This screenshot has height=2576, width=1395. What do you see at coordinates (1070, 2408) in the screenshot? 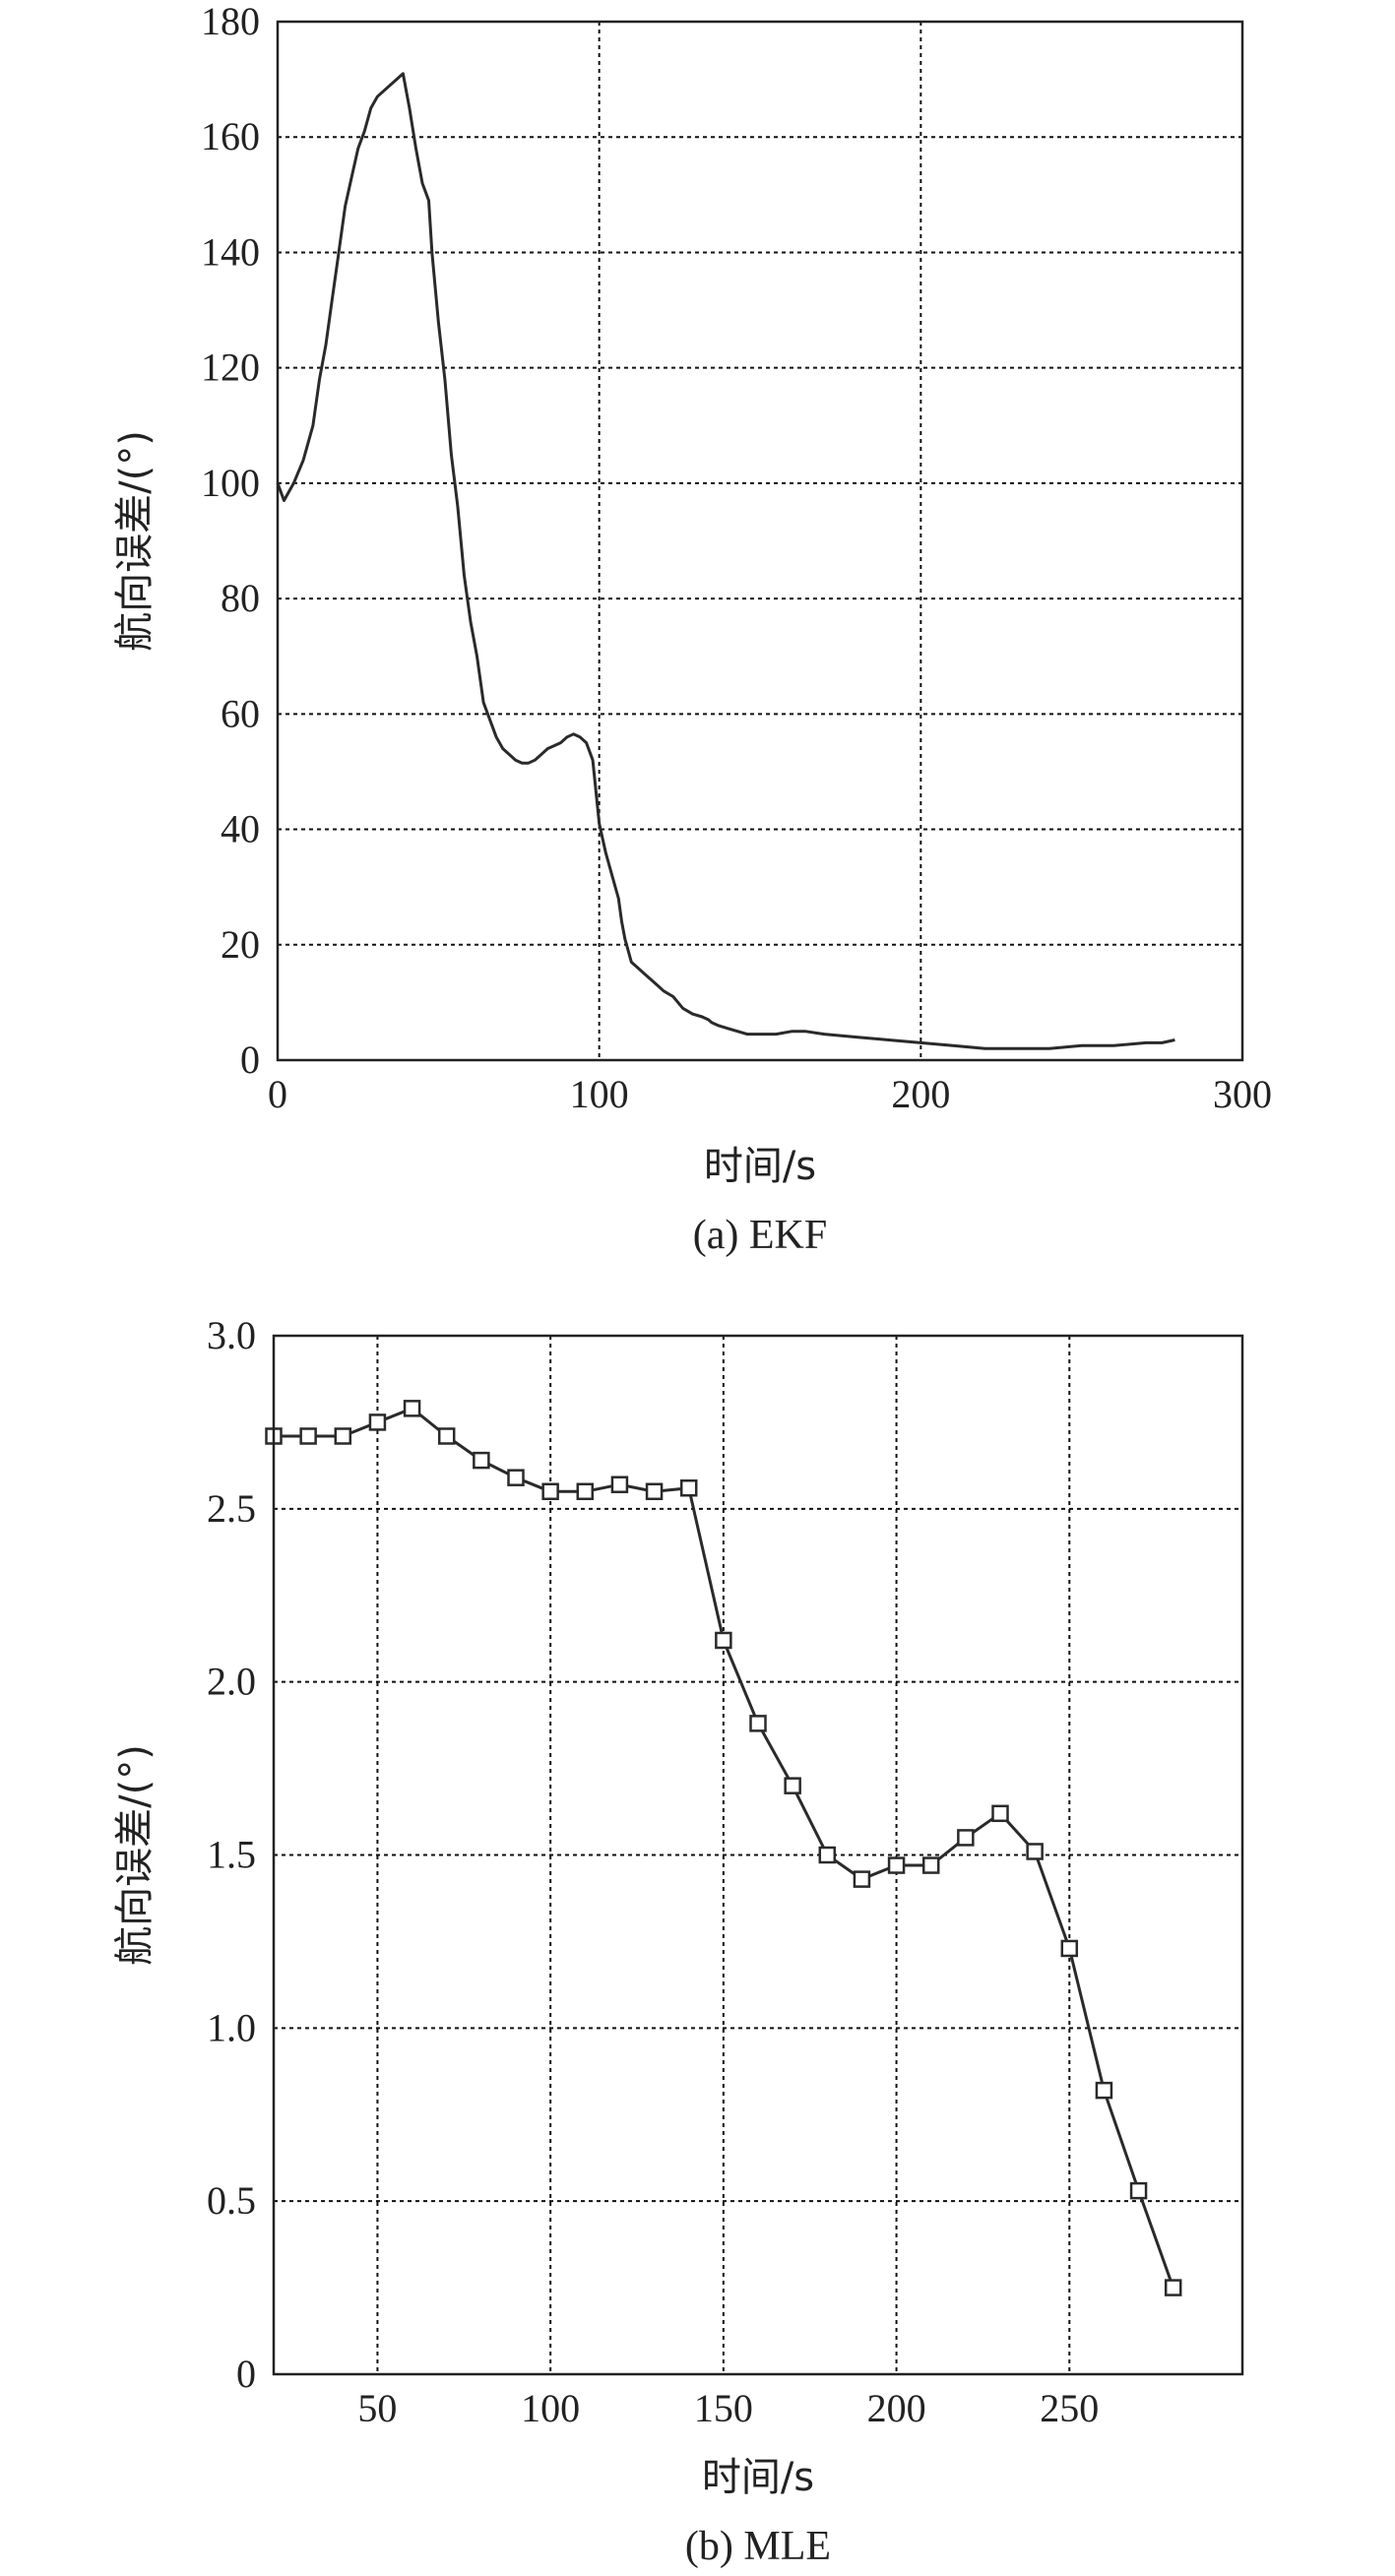
I see `x-tick-label: 250` at bounding box center [1070, 2408].